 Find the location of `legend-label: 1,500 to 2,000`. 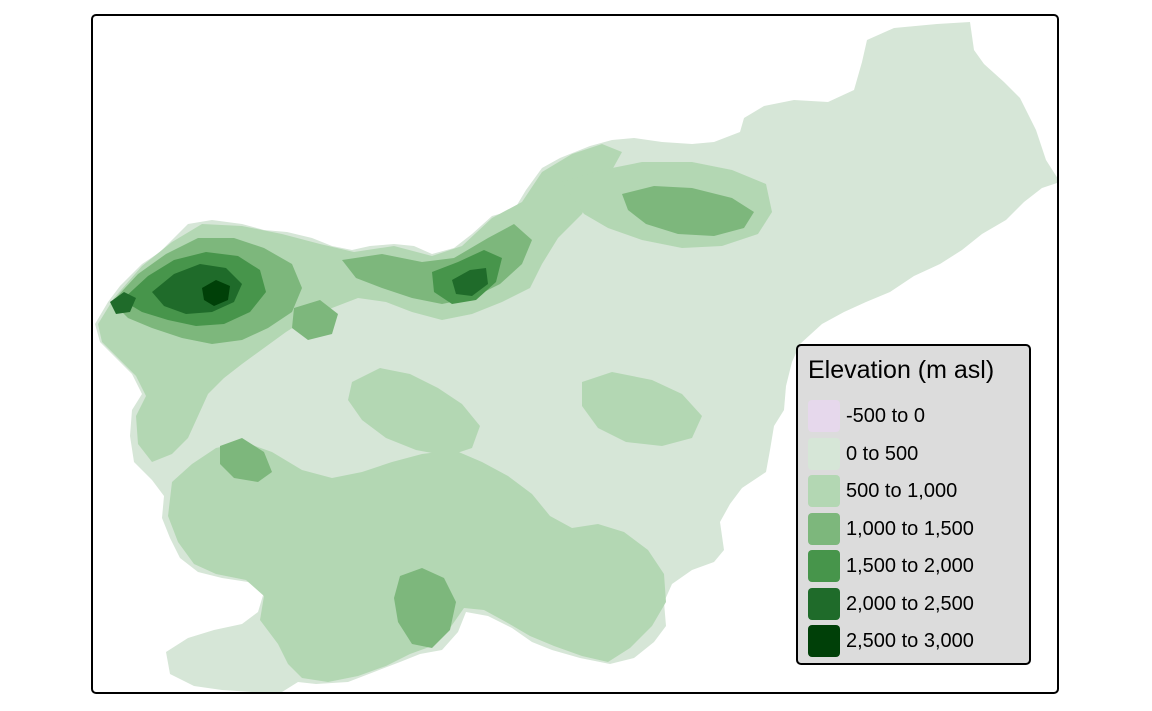

legend-label: 1,500 to 2,000 is located at coordinates (910, 566).